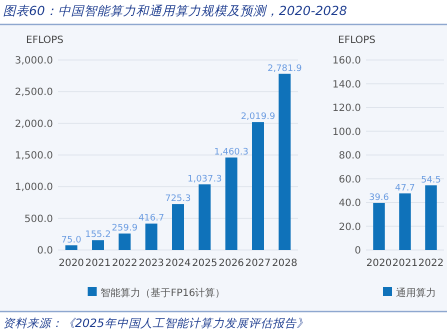 The width and height of the screenshot is (447, 335). What do you see at coordinates (205, 263) in the screenshot?
I see `x-tick-label: 2025` at bounding box center [205, 263].